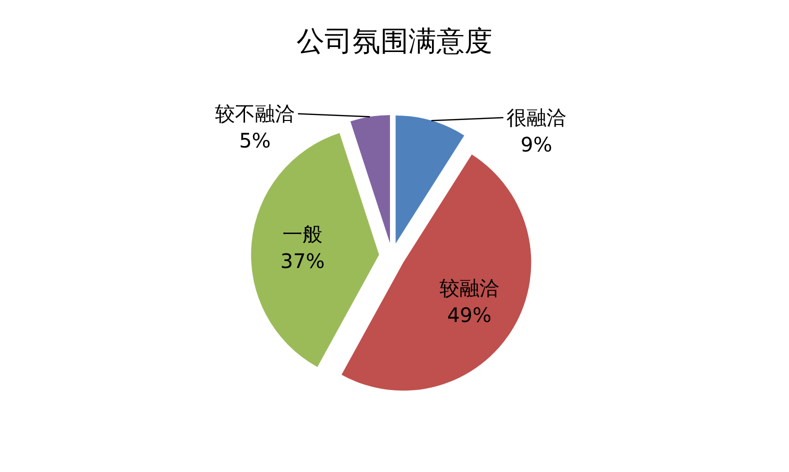 This screenshot has width=789, height=472. What do you see at coordinates (254, 114) in the screenshot?
I see `slice-label: 较不融洽` at bounding box center [254, 114].